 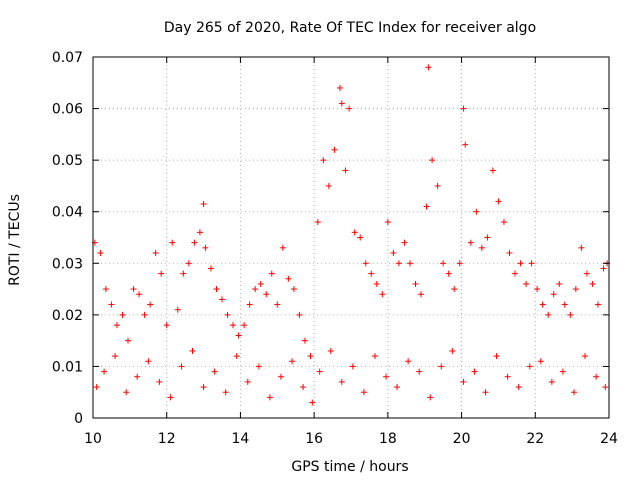 I want to click on x-tick-label: 20, so click(x=462, y=439).